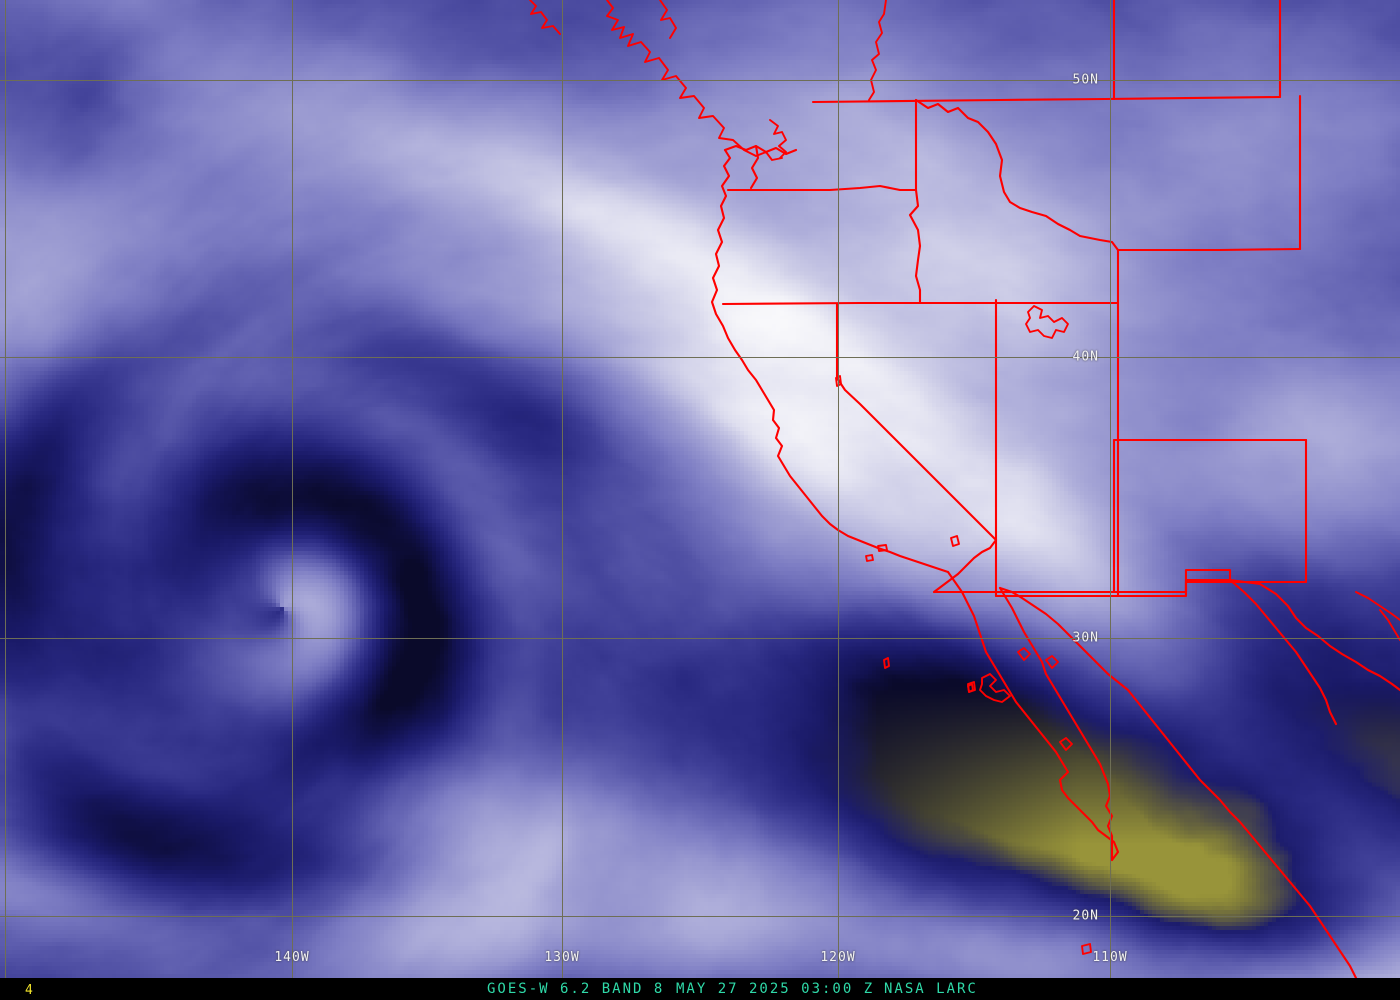 The height and width of the screenshot is (1000, 1400). What do you see at coordinates (1166, 635) in the screenshot?
I see `border-us-mexico` at bounding box center [1166, 635].